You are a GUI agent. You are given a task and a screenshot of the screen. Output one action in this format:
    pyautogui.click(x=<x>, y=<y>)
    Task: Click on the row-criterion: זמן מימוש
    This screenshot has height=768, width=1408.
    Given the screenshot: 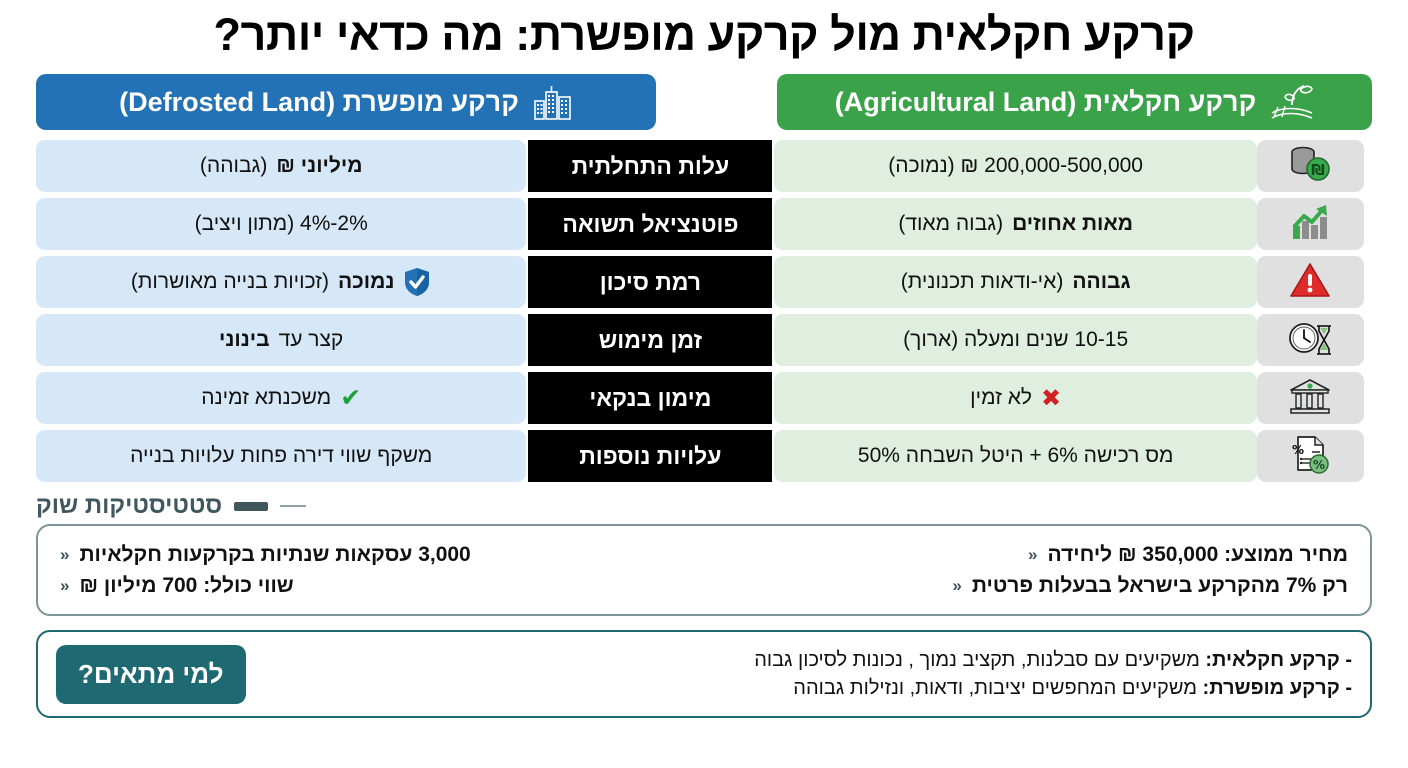 What is the action you would take?
    pyautogui.click(x=650, y=340)
    